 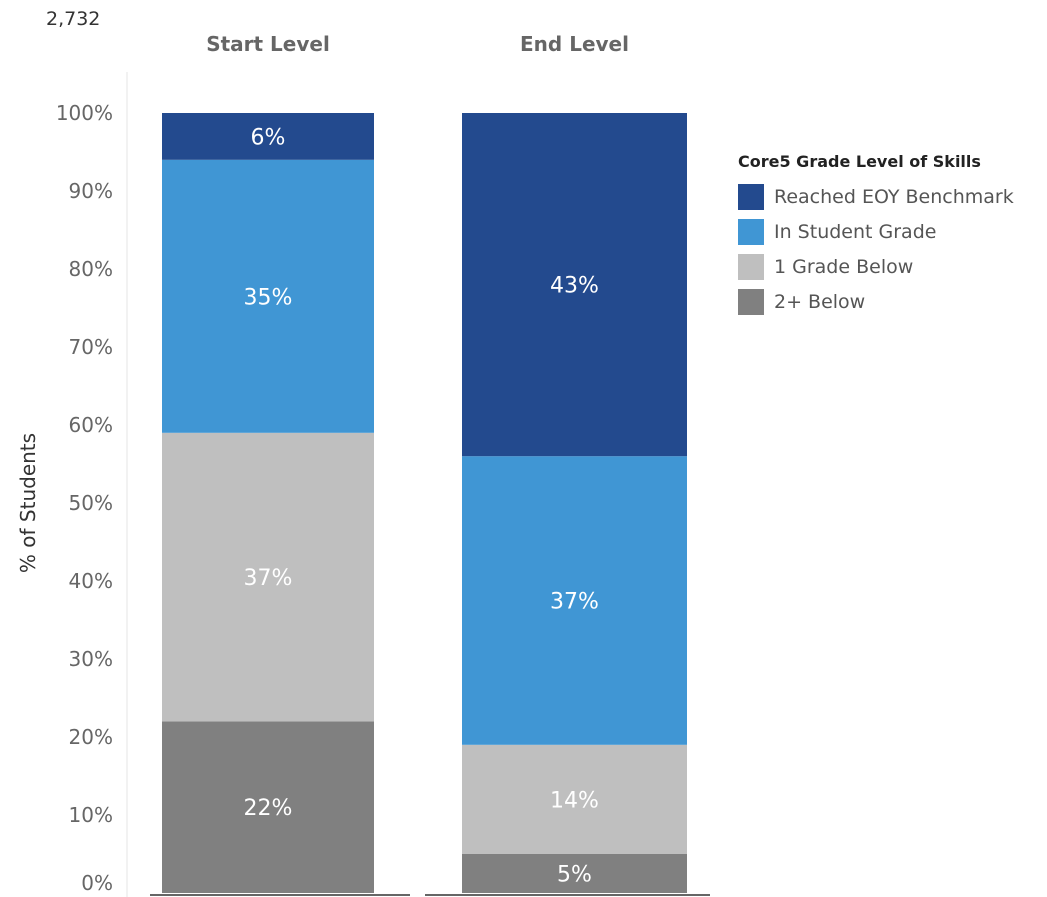 I want to click on legend-title: Core5 Grade Level of Skills, so click(x=859, y=161).